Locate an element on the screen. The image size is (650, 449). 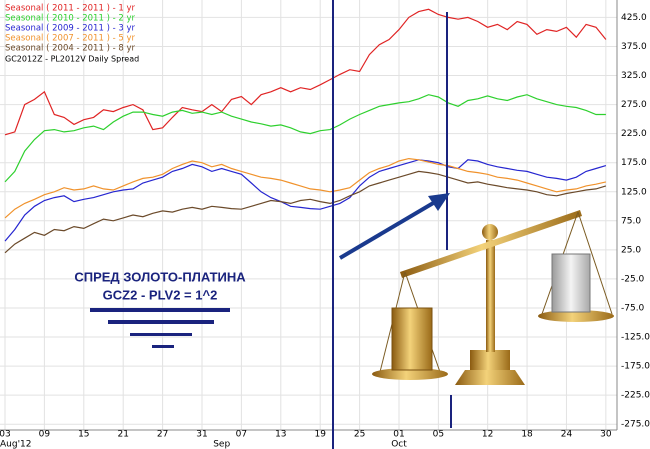
x-tick-label: 07 is located at coordinates (241, 435).